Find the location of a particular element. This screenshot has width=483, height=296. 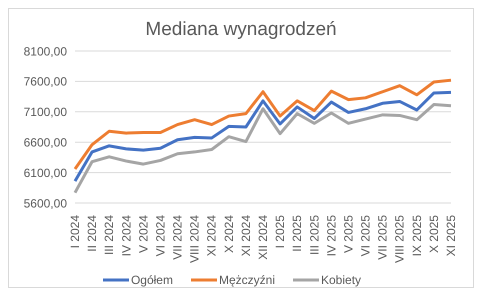

x-tick-label: II 2025 is located at coordinates (297, 233).